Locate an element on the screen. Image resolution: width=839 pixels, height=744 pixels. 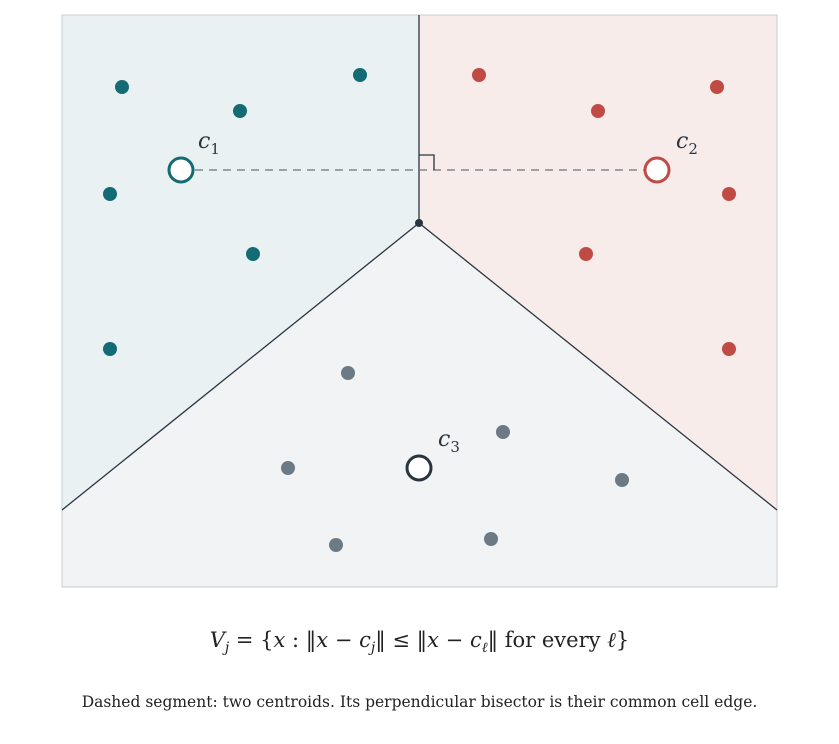
cluster-3-points is located at coordinates (455, 459).